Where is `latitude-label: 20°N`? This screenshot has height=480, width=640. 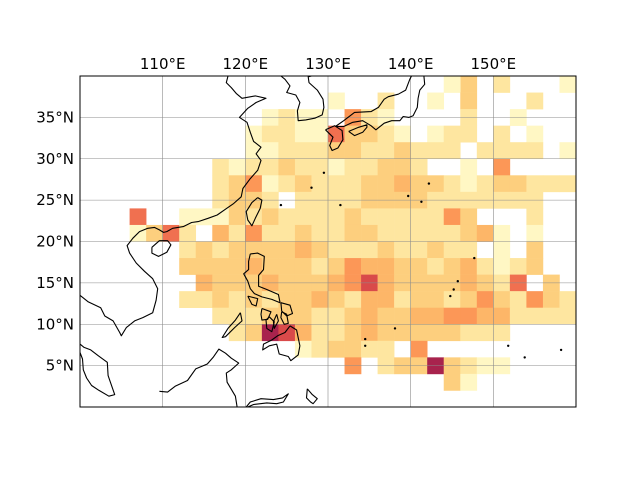
latitude-label: 20°N is located at coordinates (55, 242).